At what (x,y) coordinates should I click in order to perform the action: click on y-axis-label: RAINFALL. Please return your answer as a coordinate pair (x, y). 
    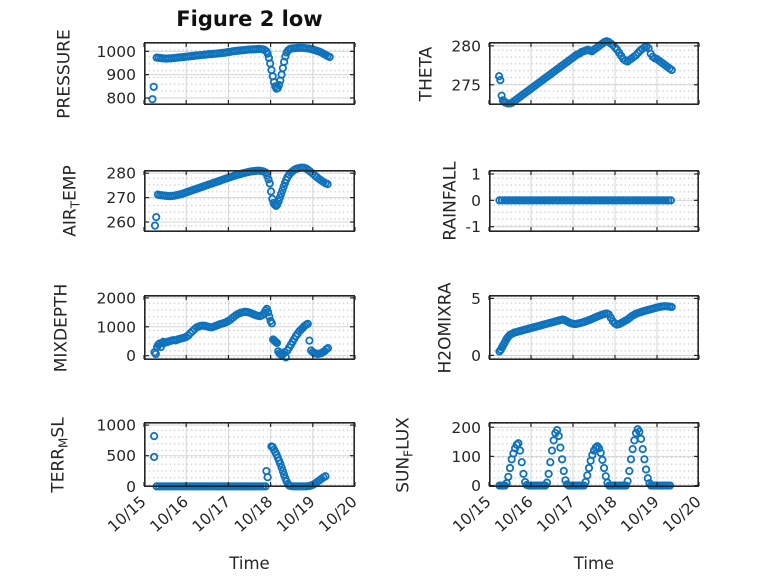
    Looking at the image, I should click on (450, 201).